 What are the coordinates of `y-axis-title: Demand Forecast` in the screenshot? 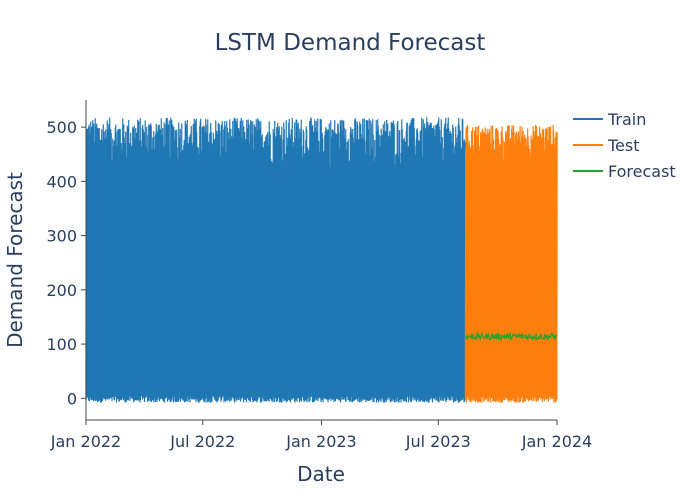 It's located at (15, 260).